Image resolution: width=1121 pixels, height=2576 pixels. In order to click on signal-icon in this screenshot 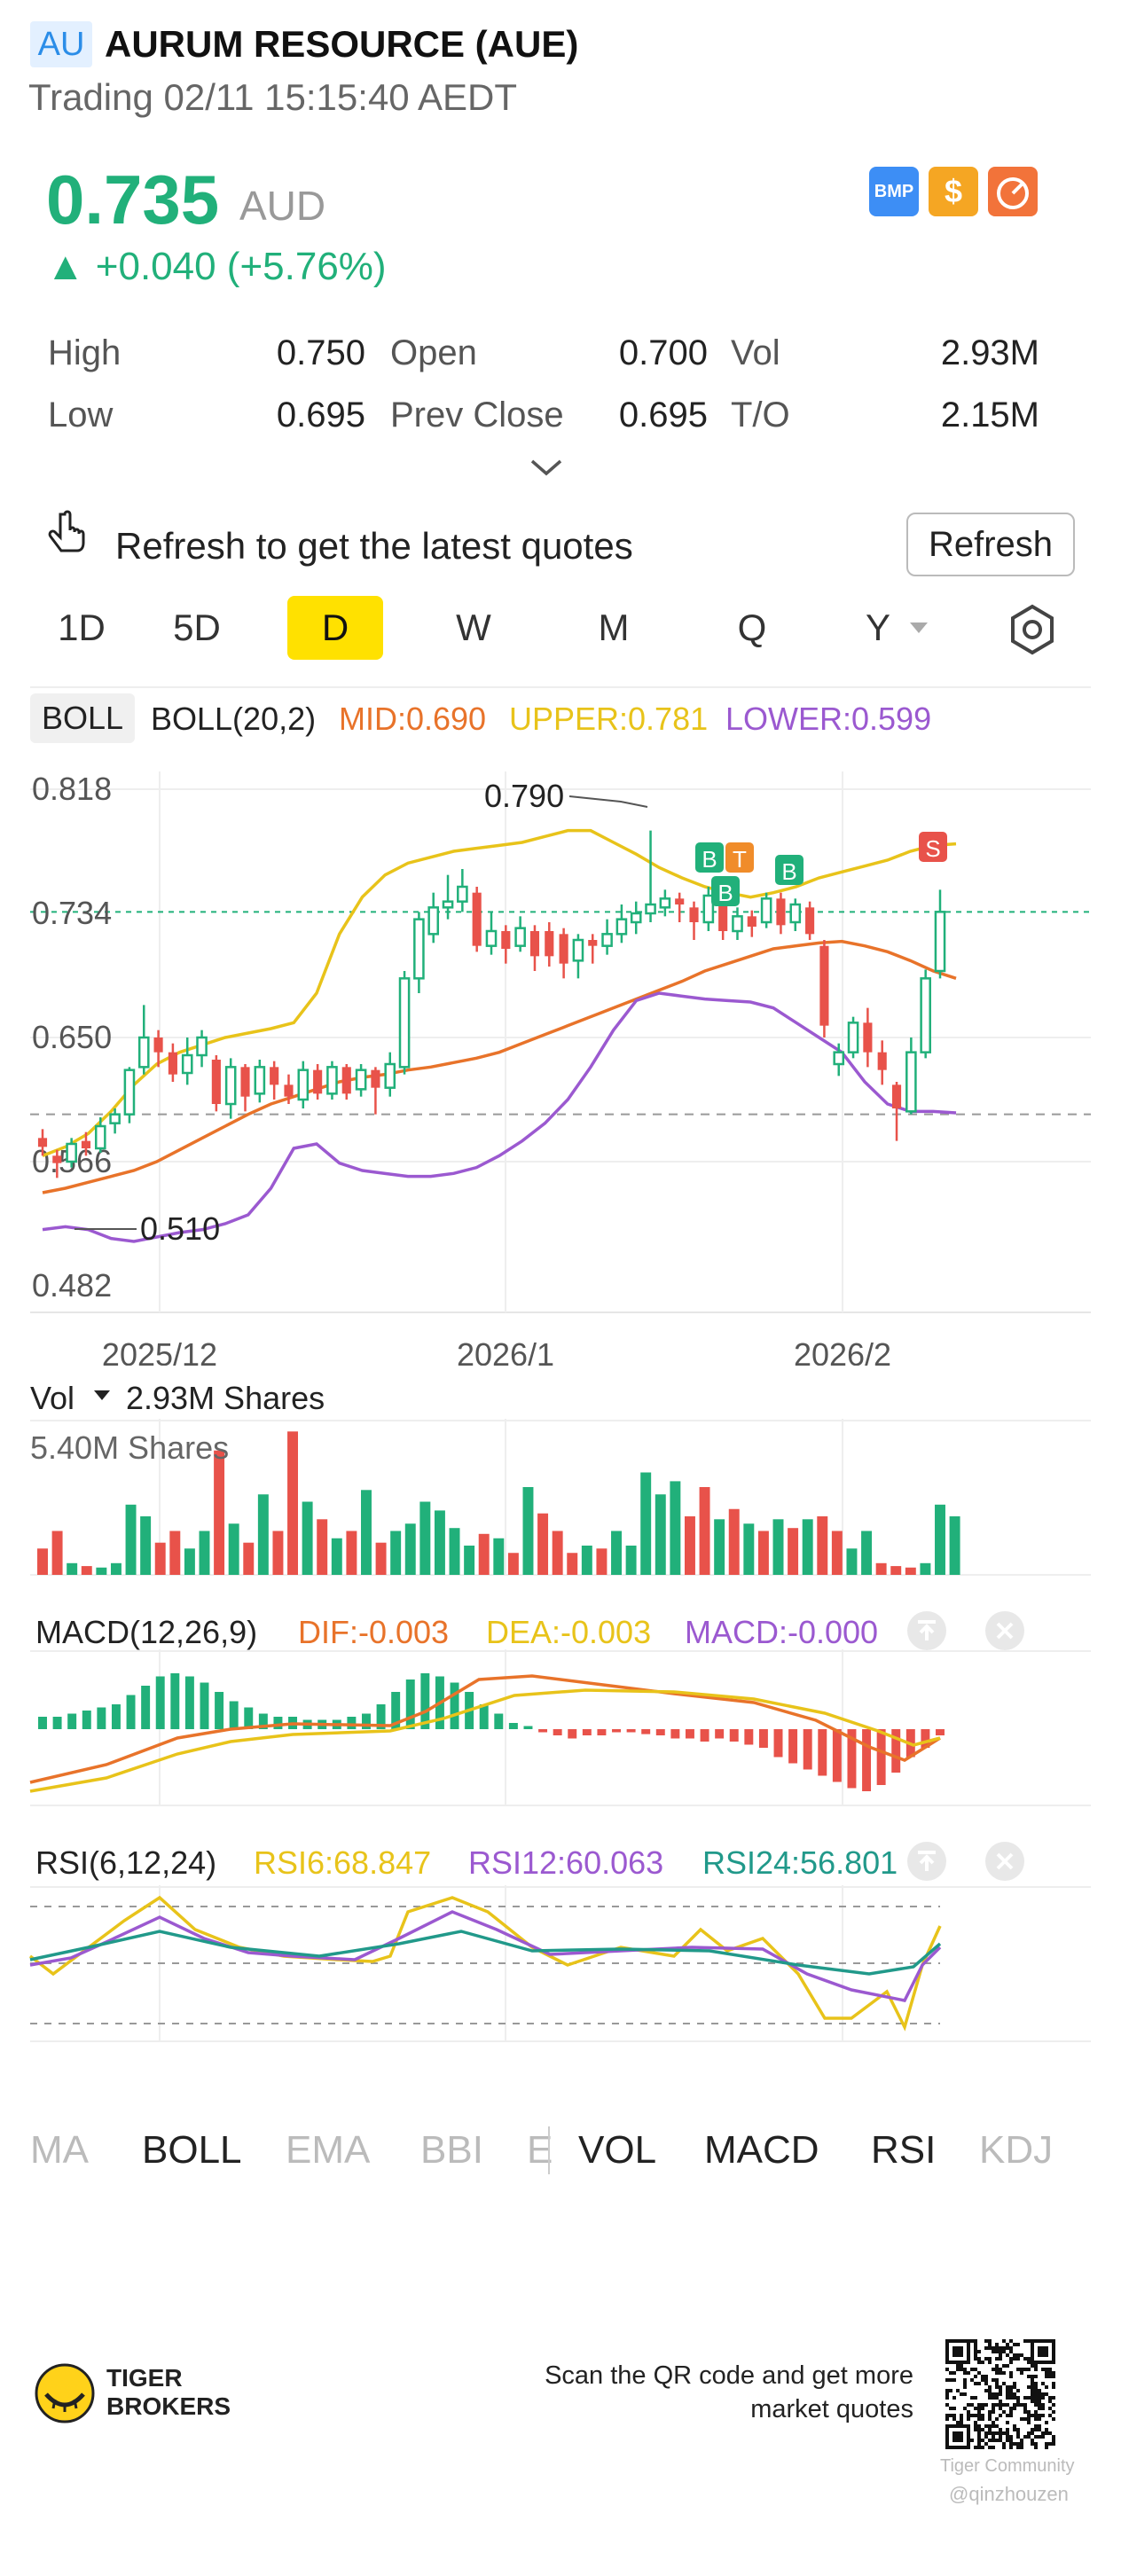, I will do `click(1013, 191)`.